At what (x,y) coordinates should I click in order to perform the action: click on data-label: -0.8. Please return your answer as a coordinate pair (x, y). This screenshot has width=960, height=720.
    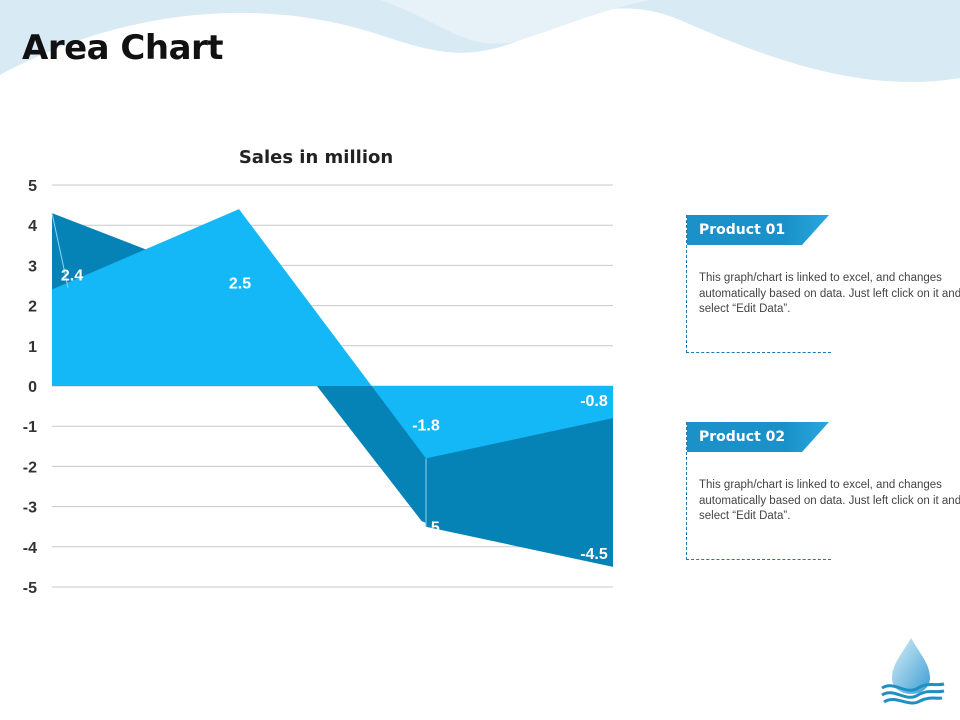
    Looking at the image, I should click on (594, 401).